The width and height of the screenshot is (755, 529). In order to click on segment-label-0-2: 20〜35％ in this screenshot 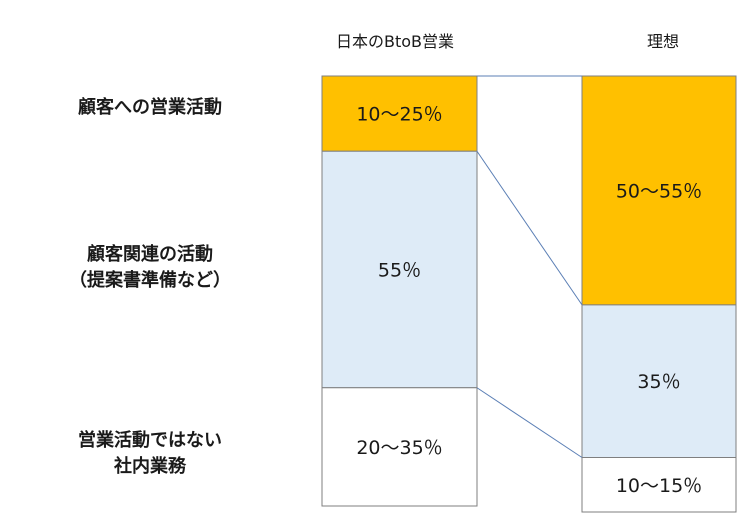, I will do `click(399, 448)`.